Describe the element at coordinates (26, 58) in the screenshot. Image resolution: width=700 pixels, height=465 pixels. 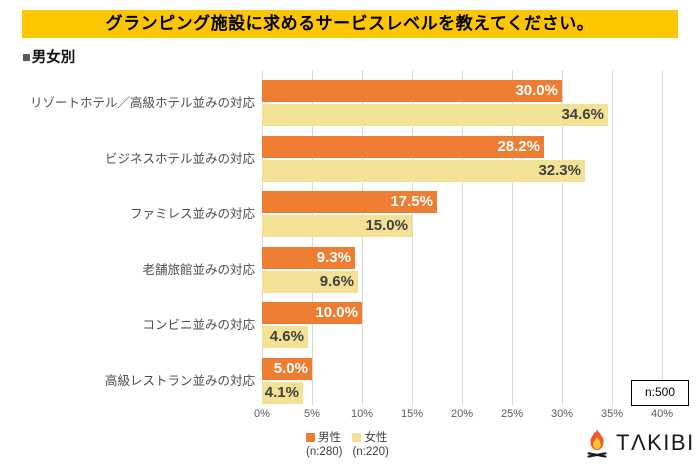
I see `section-marker: ■` at that location.